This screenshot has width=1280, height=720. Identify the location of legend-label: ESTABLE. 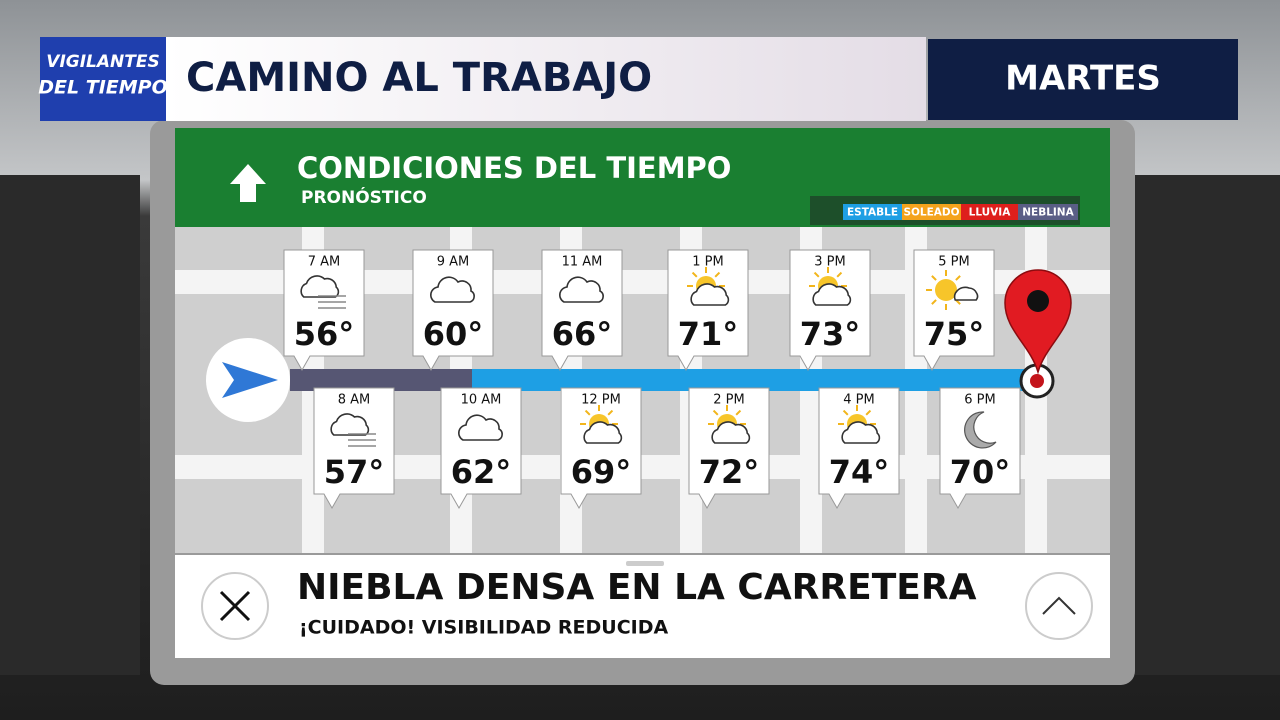
(872, 213).